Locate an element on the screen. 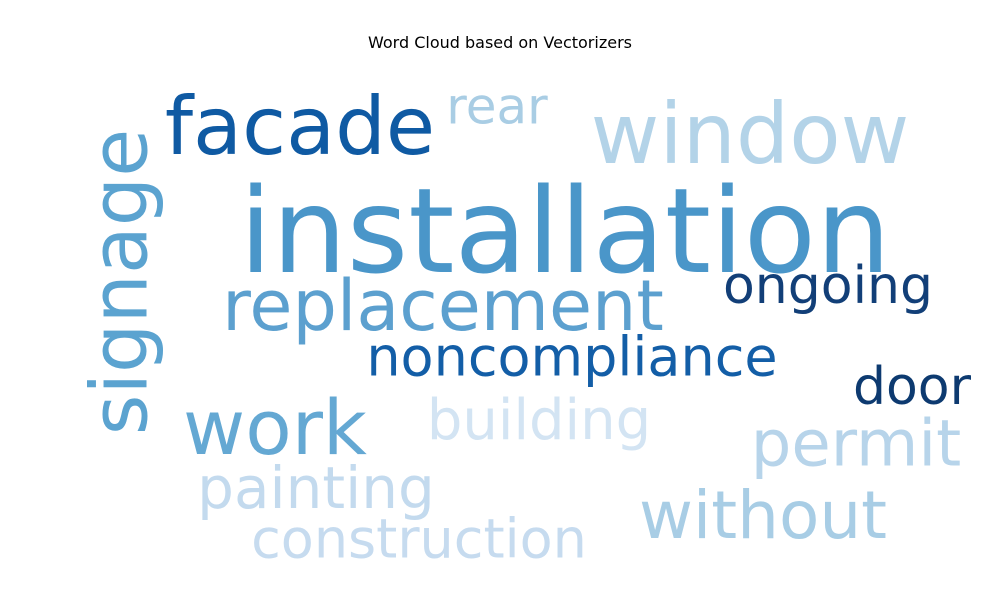  word-permit: permit is located at coordinates (856, 445).